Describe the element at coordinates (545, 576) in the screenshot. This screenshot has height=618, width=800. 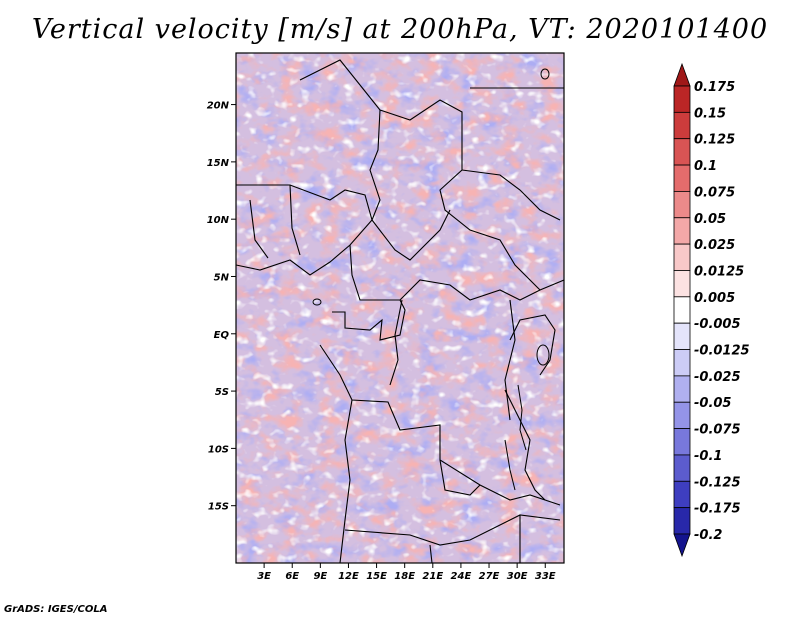
I see `x-tick-label: 33E` at that location.